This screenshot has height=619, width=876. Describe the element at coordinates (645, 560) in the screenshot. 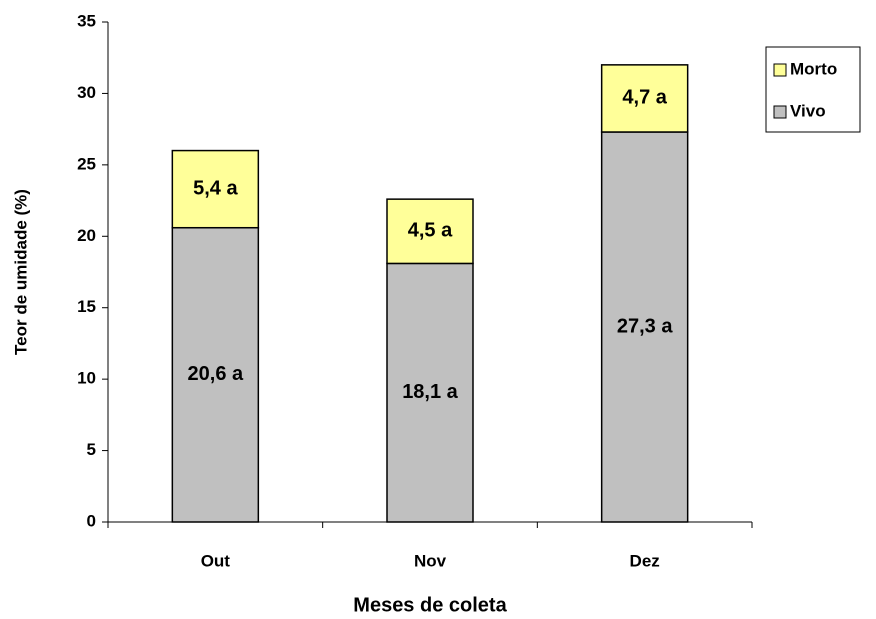

I see `x-tick-label: Dez` at that location.